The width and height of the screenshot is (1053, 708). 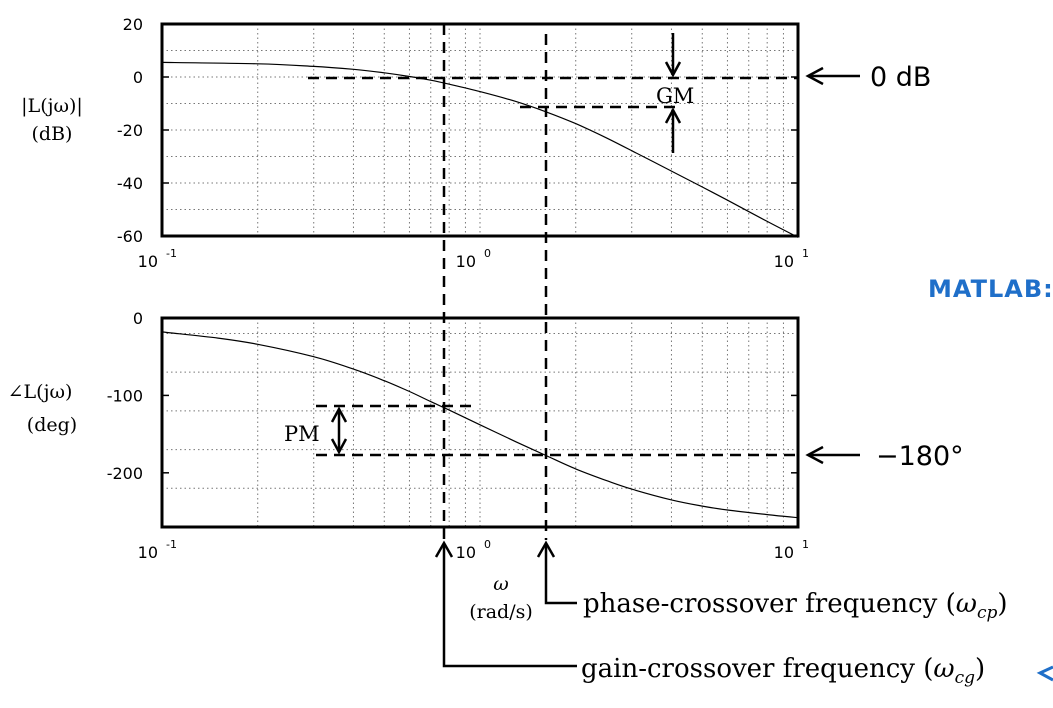 What do you see at coordinates (814, 455) in the screenshot?
I see `minus-180-arrowhead` at bounding box center [814, 455].